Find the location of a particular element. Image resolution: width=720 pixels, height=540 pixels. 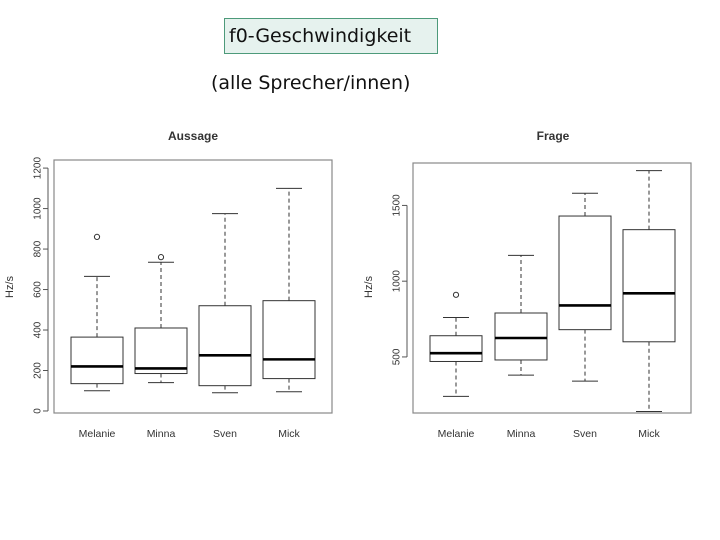

y-tick-label: 1500 is located at coordinates (397, 205).